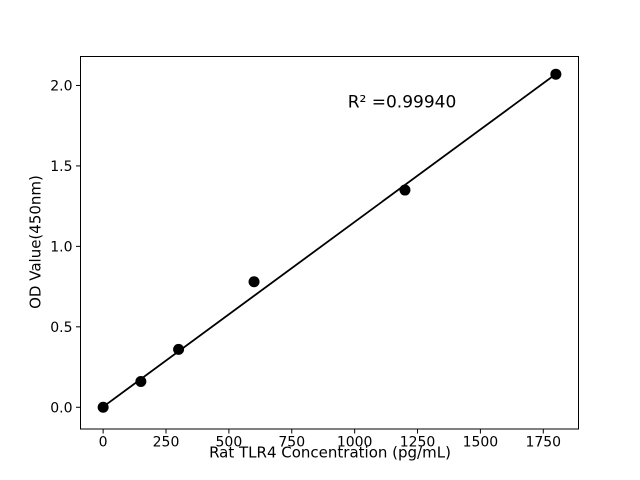 The height and width of the screenshot is (480, 640). I want to click on x-axis: 0 250 500 750 1000 1250 1500 1750, so click(330, 440).